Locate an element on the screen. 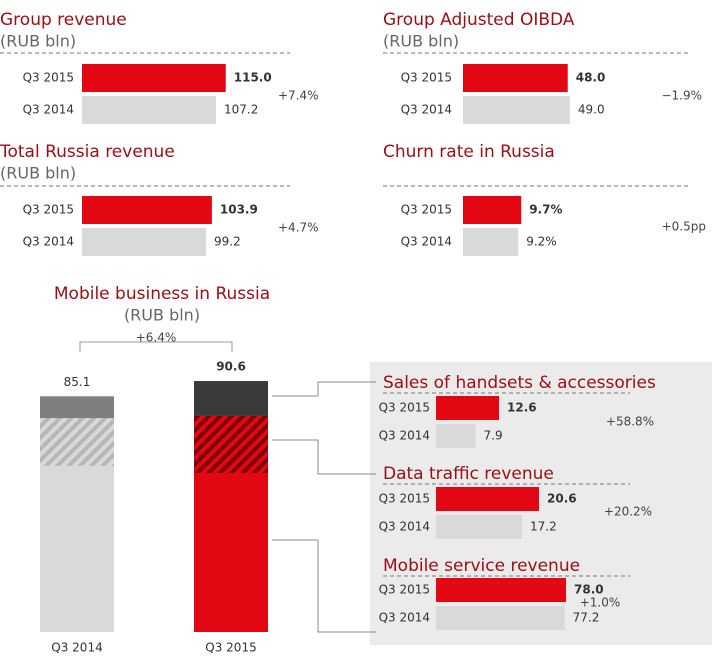  value-label: 17.2 is located at coordinates (543, 527).